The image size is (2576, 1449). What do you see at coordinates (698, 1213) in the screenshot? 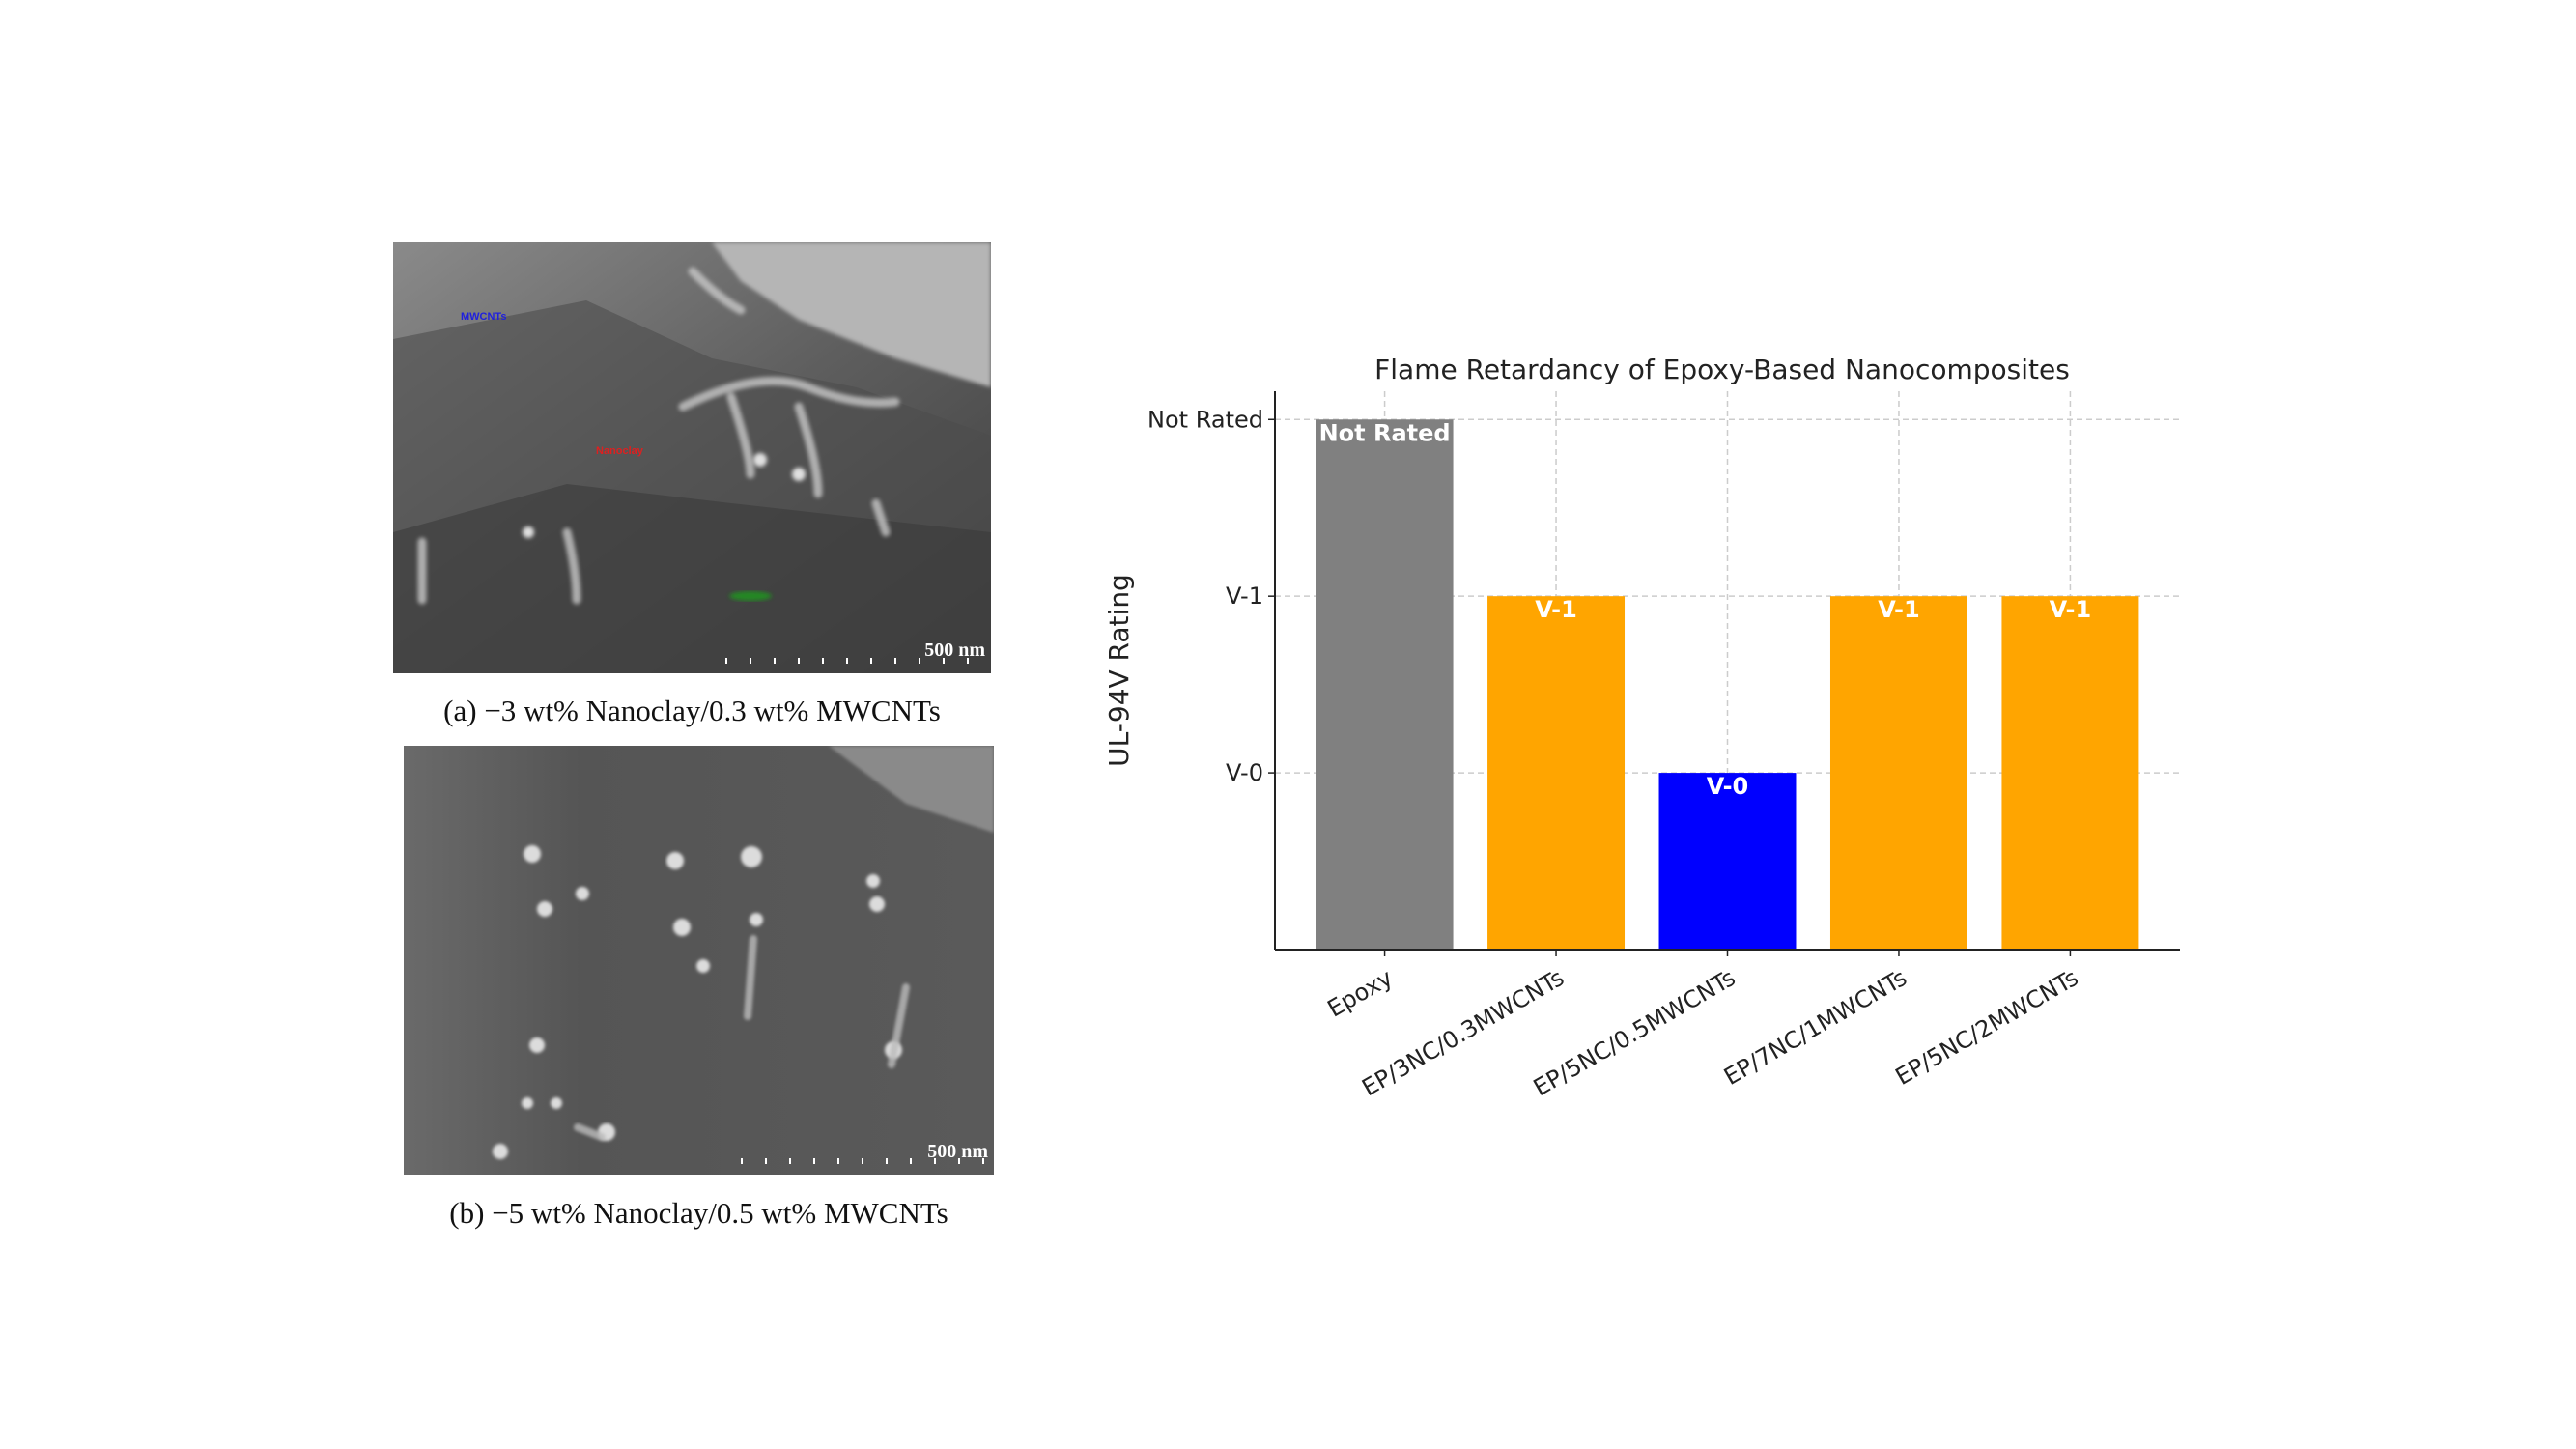
I see `caption-b: (b) −5 wt% Nanoclay/0.5 wt% MWCNTs` at bounding box center [698, 1213].